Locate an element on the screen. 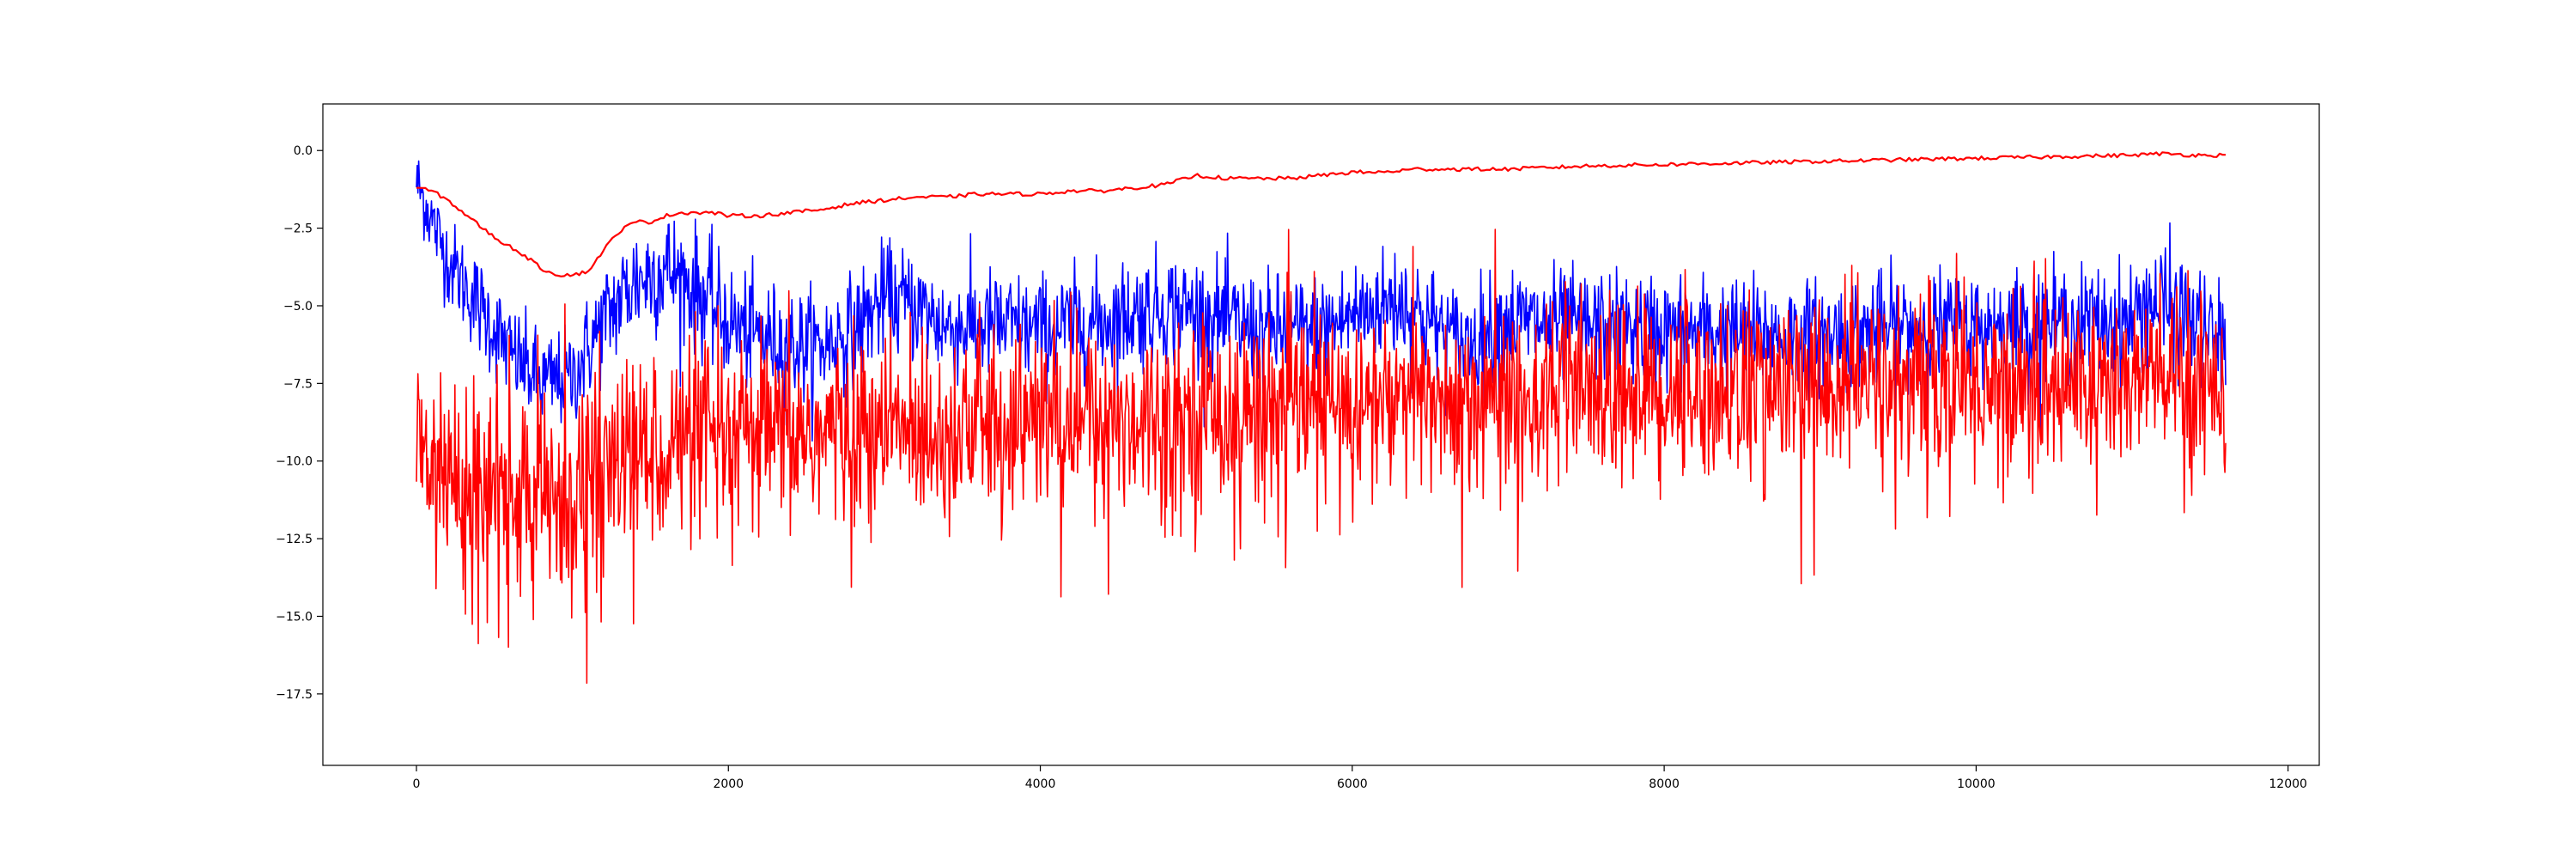 Image resolution: width=2576 pixels, height=859 pixels. y-tick-label: −5.0 is located at coordinates (298, 307).